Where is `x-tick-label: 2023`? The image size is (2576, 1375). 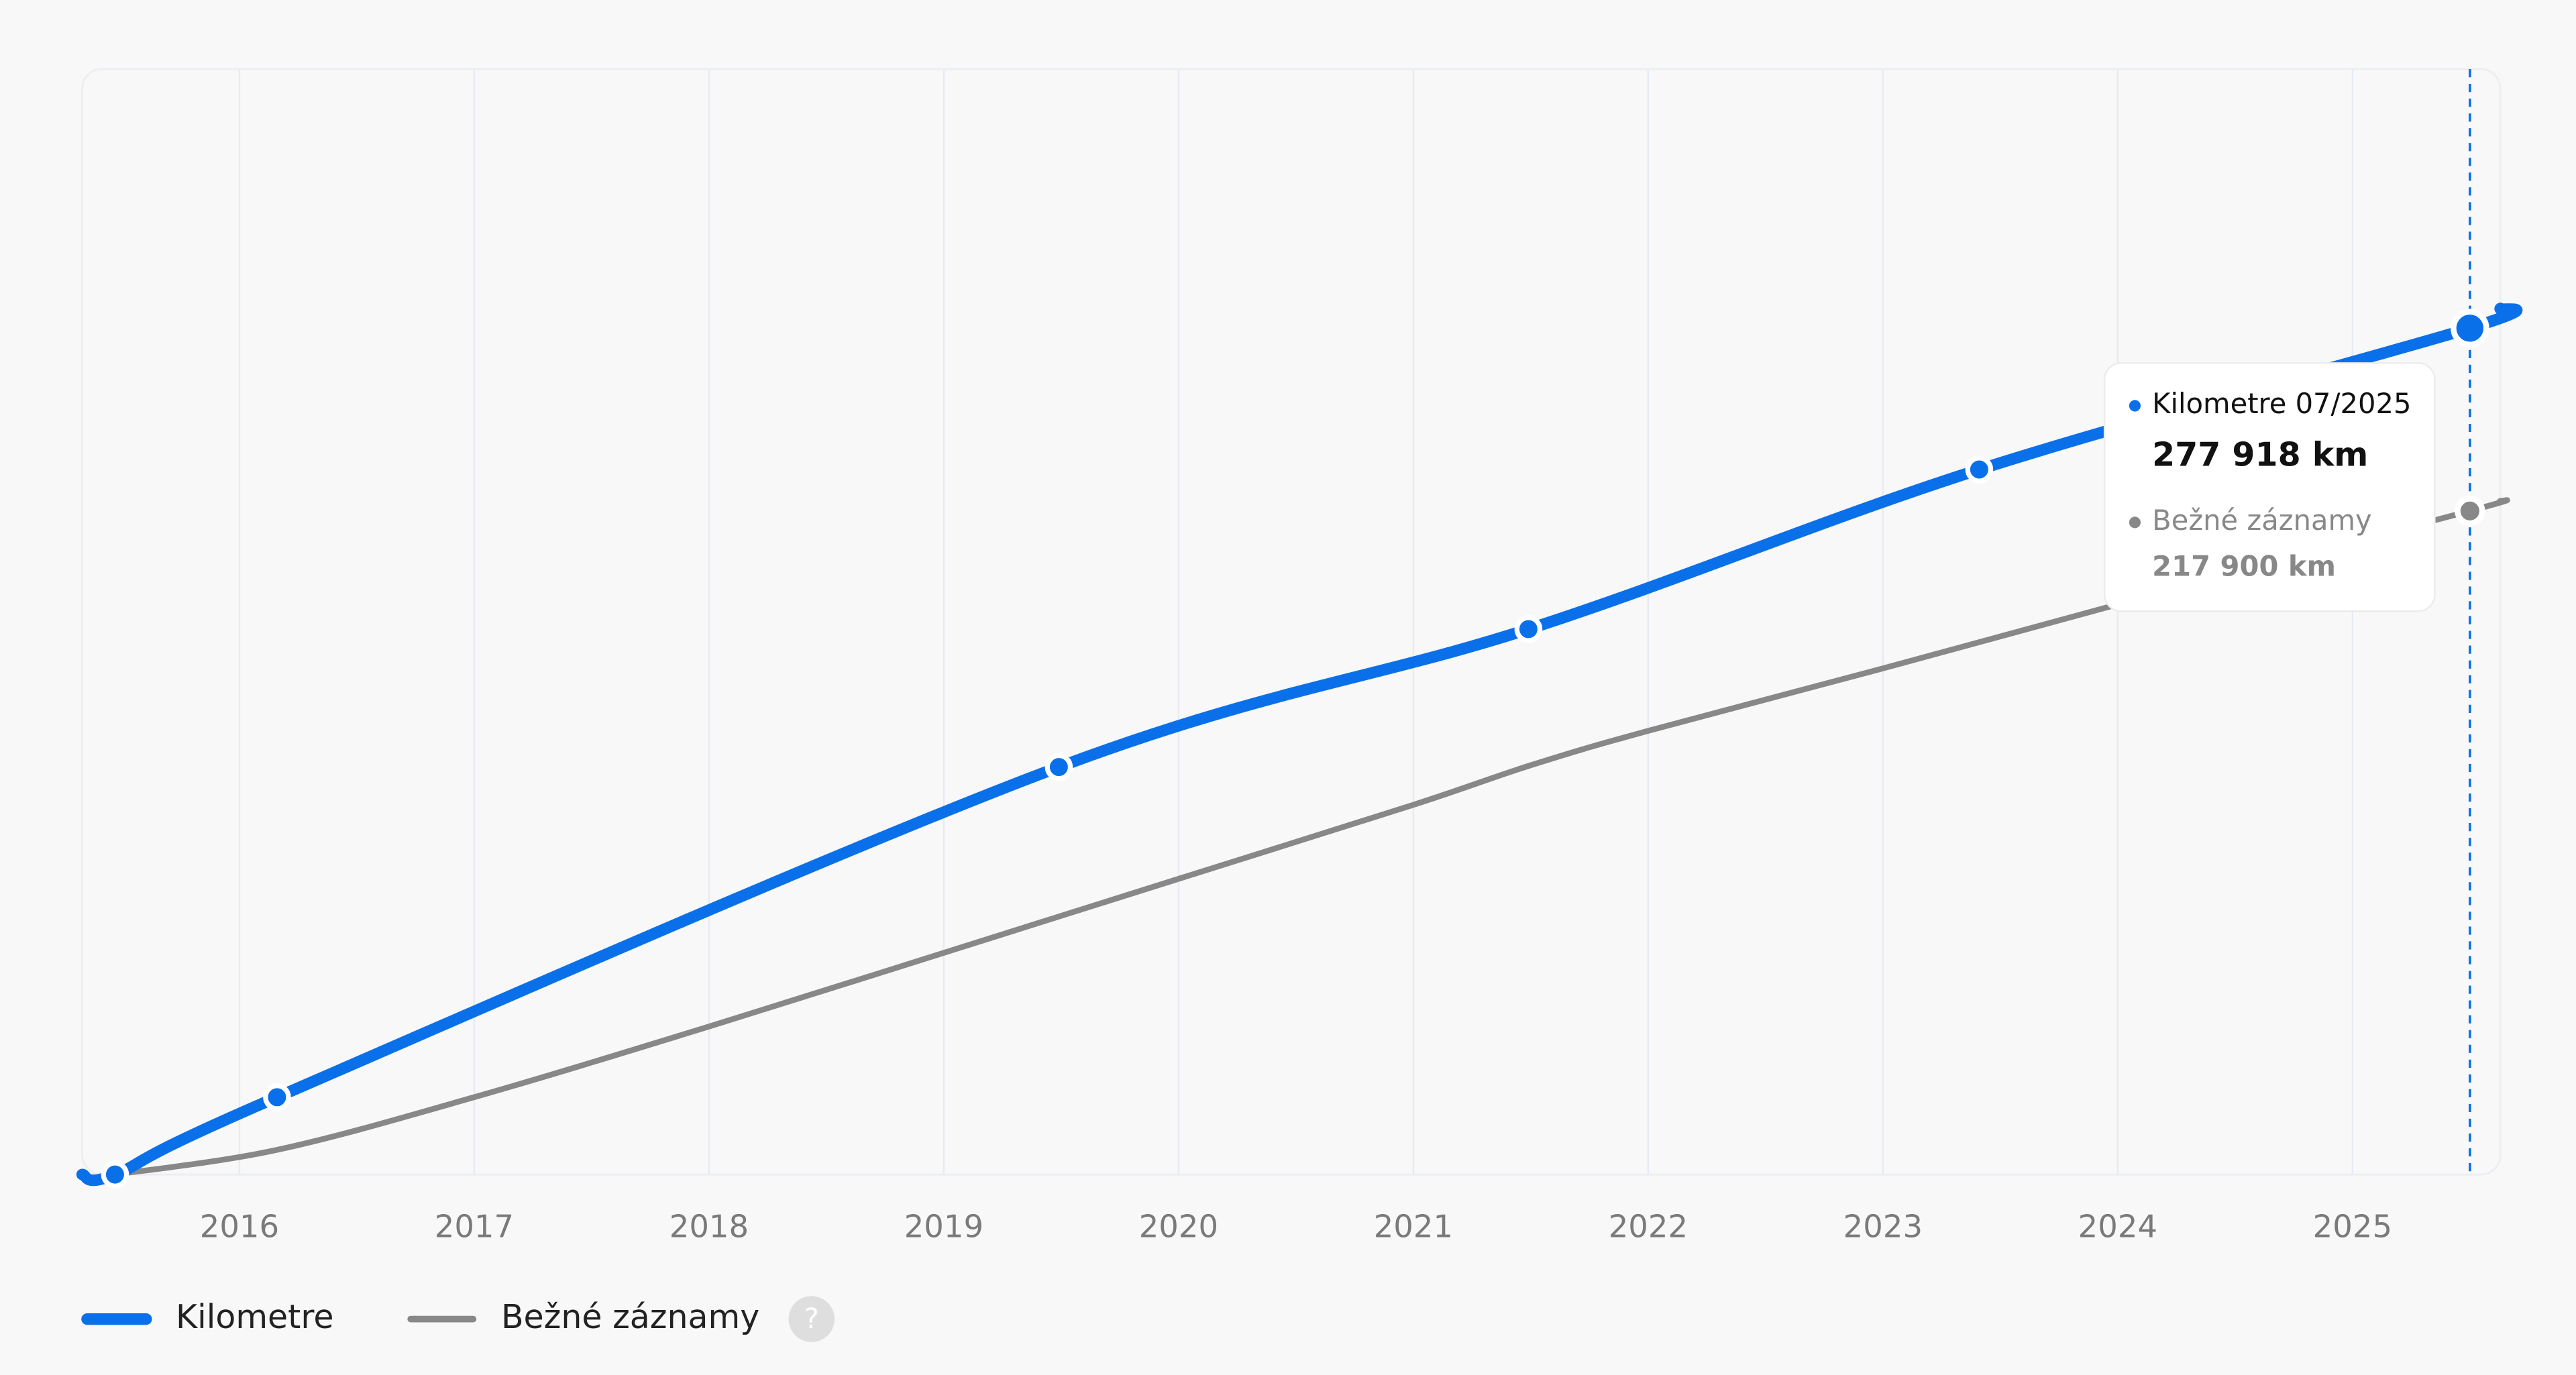 x-tick-label: 2023 is located at coordinates (1883, 1226).